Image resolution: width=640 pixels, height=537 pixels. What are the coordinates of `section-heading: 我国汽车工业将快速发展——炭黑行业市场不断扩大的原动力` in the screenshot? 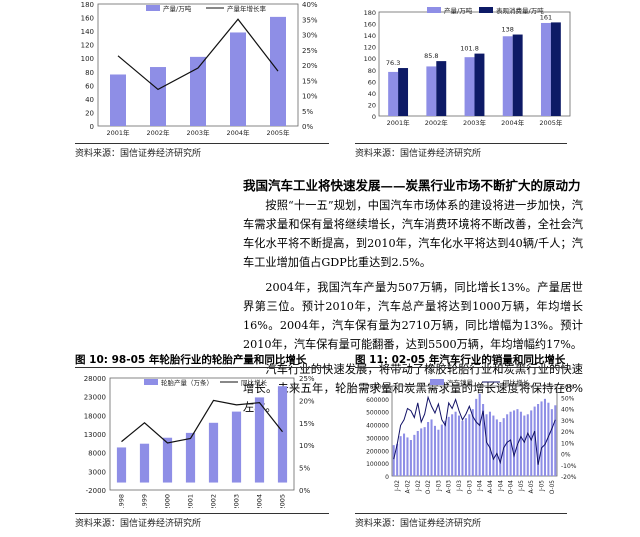 It's located at (412, 185).